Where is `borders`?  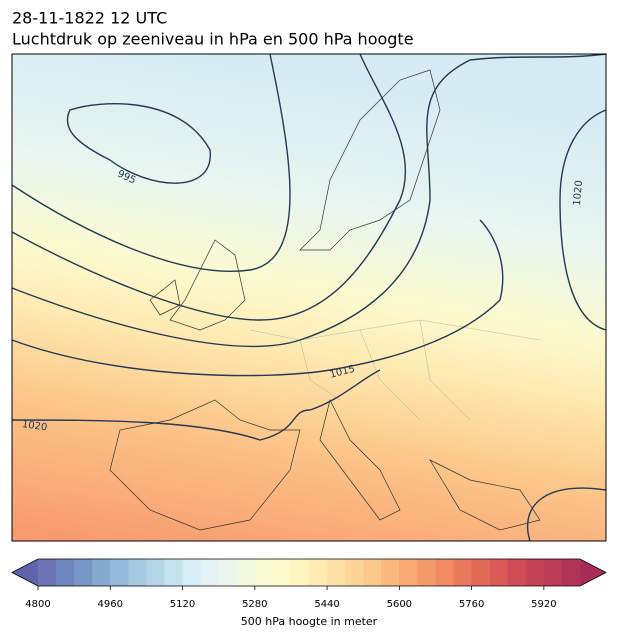 borders is located at coordinates (395, 370).